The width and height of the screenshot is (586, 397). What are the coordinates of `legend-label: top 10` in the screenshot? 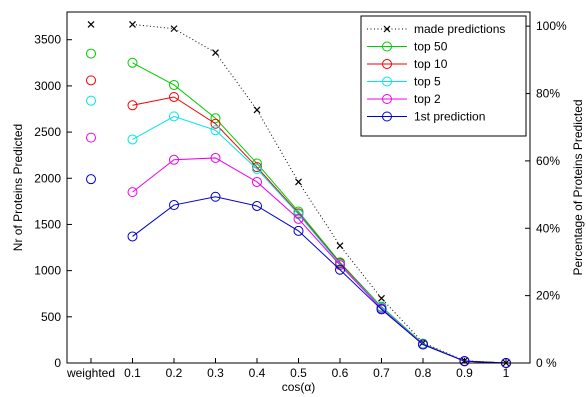 It's located at (431, 64).